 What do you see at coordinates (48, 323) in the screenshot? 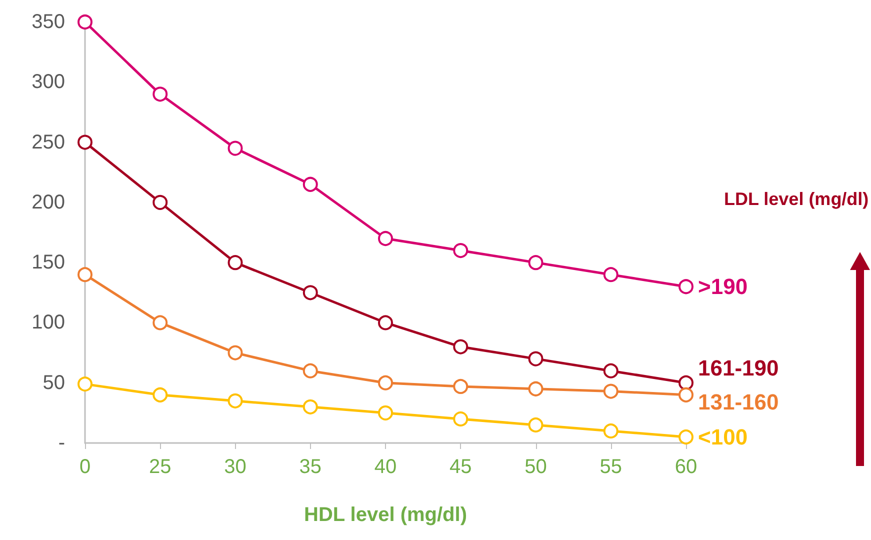
I see `y-tick-label: 100` at bounding box center [48, 323].